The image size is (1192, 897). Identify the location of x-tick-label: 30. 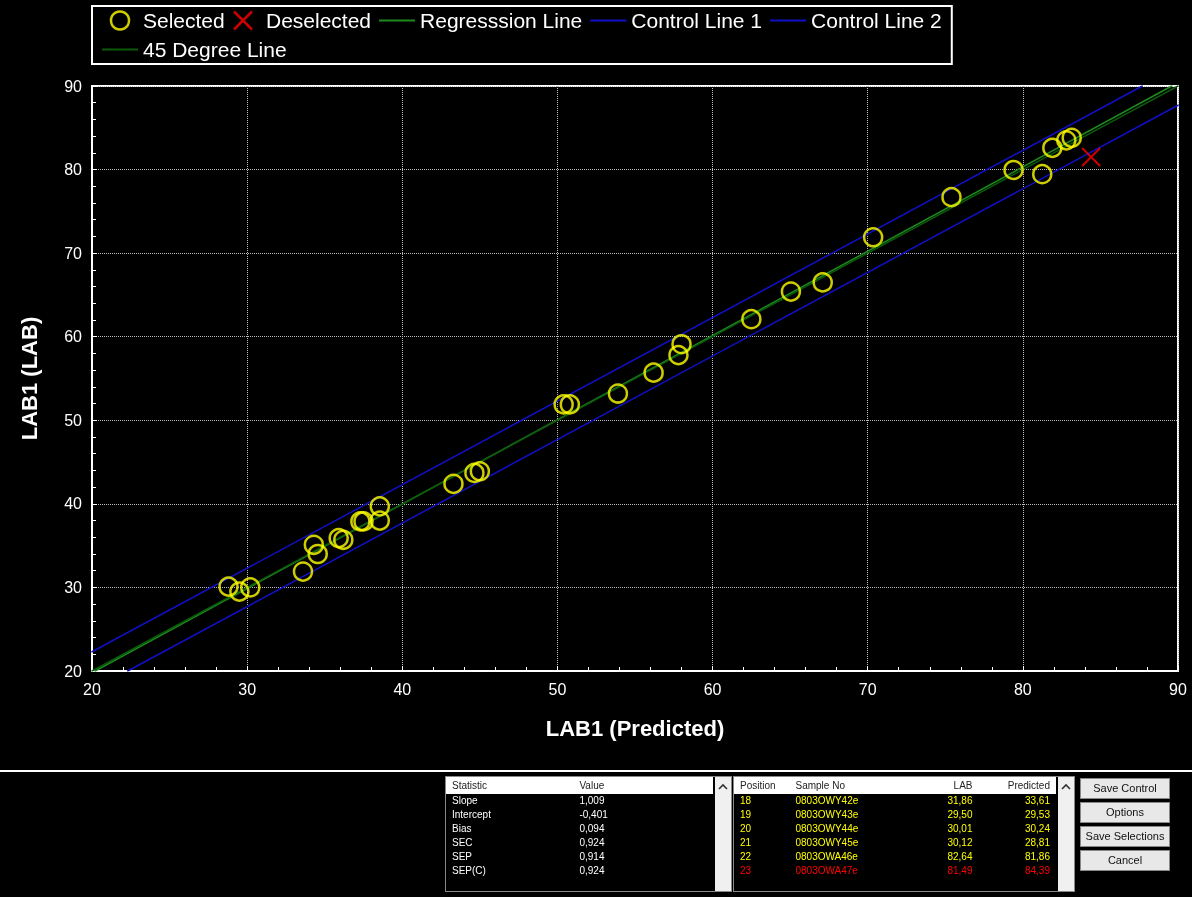
(247, 689).